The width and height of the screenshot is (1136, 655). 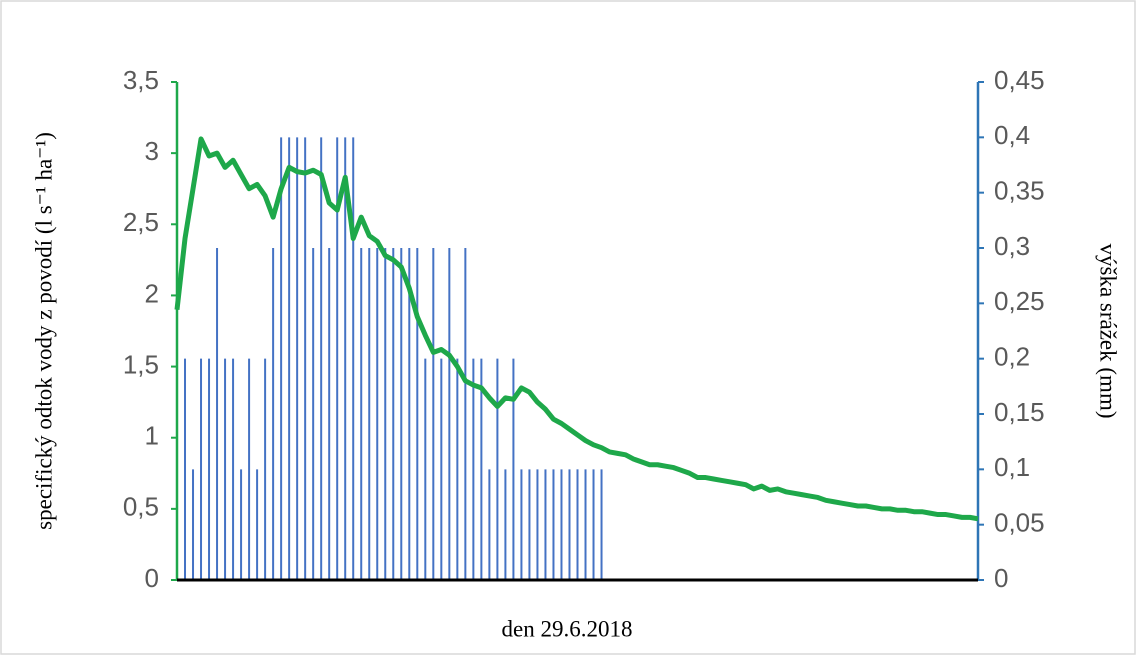 I want to click on y-tick-label: 0, so click(x=152, y=578).